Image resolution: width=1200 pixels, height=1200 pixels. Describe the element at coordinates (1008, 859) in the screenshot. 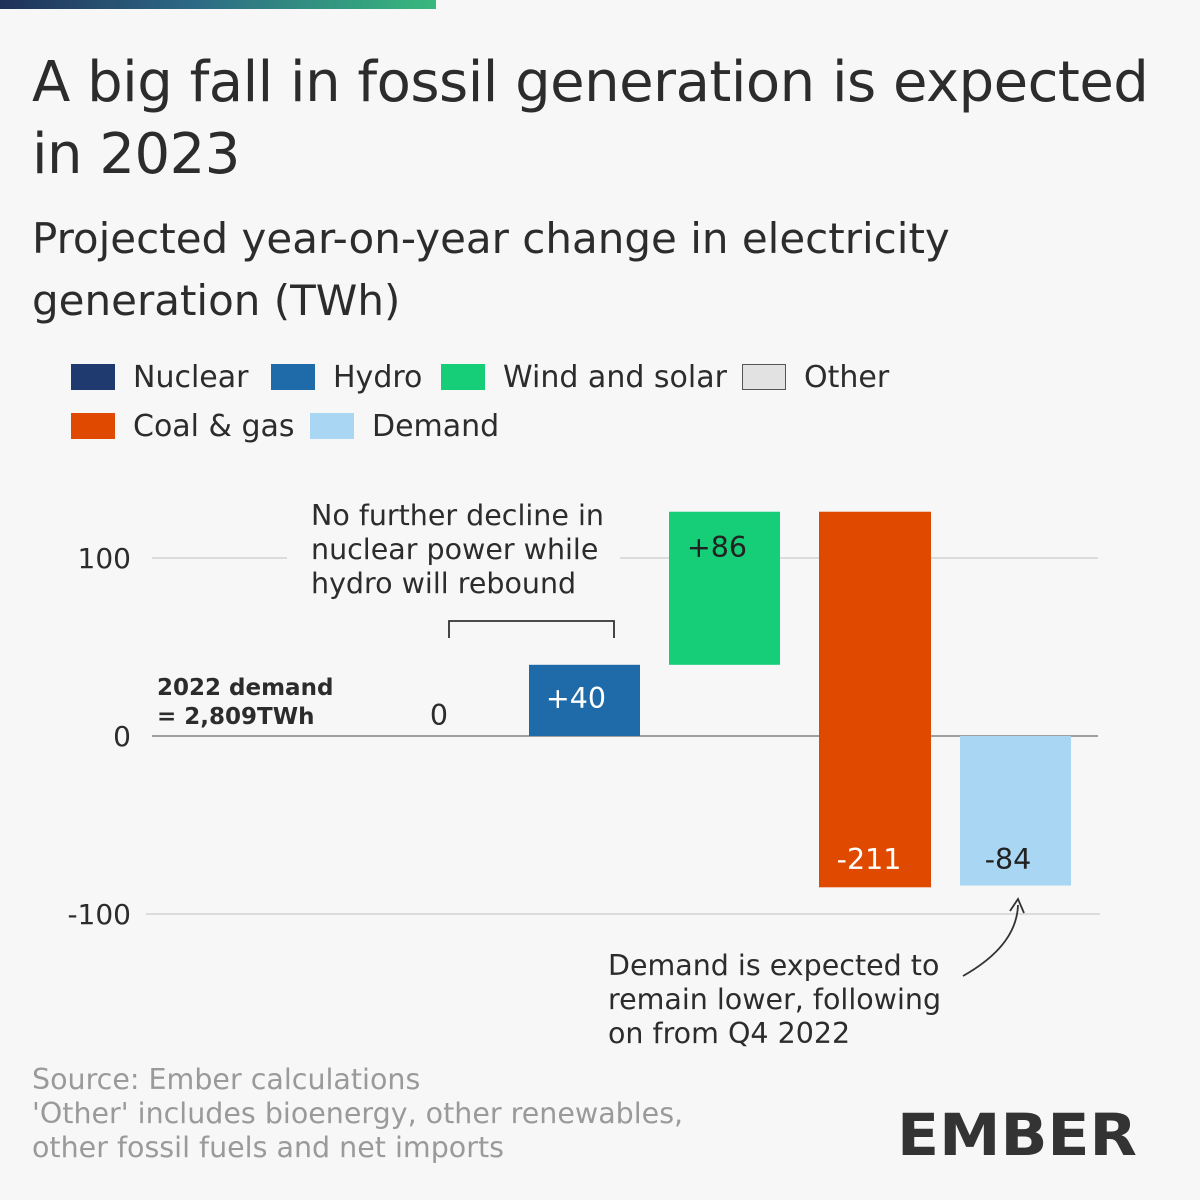

I see `data-label-demand: -84` at that location.